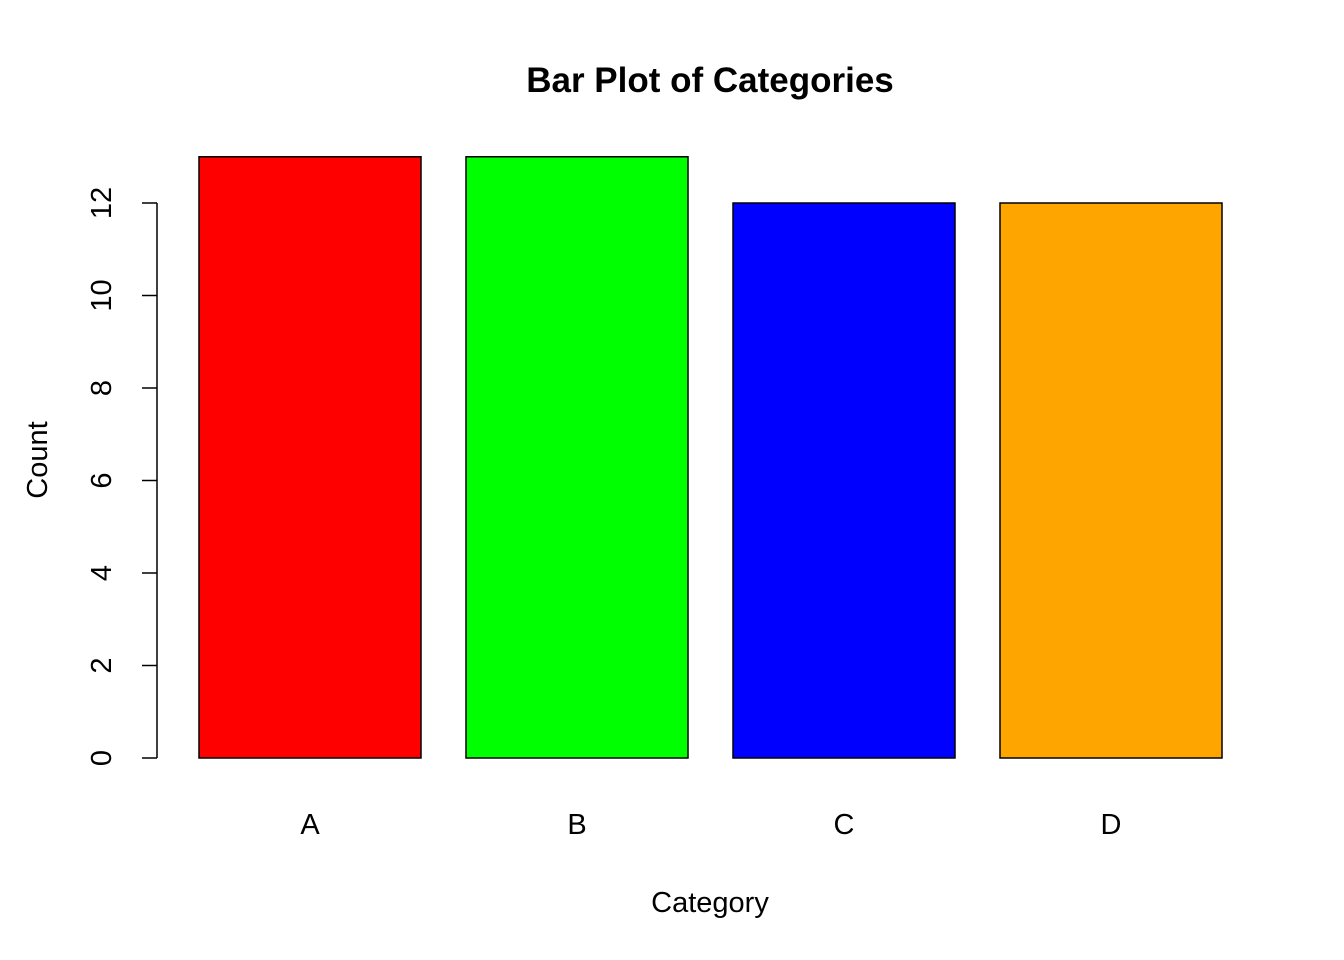 The image size is (1344, 960). I want to click on x-tick-label-b: B, so click(576, 825).